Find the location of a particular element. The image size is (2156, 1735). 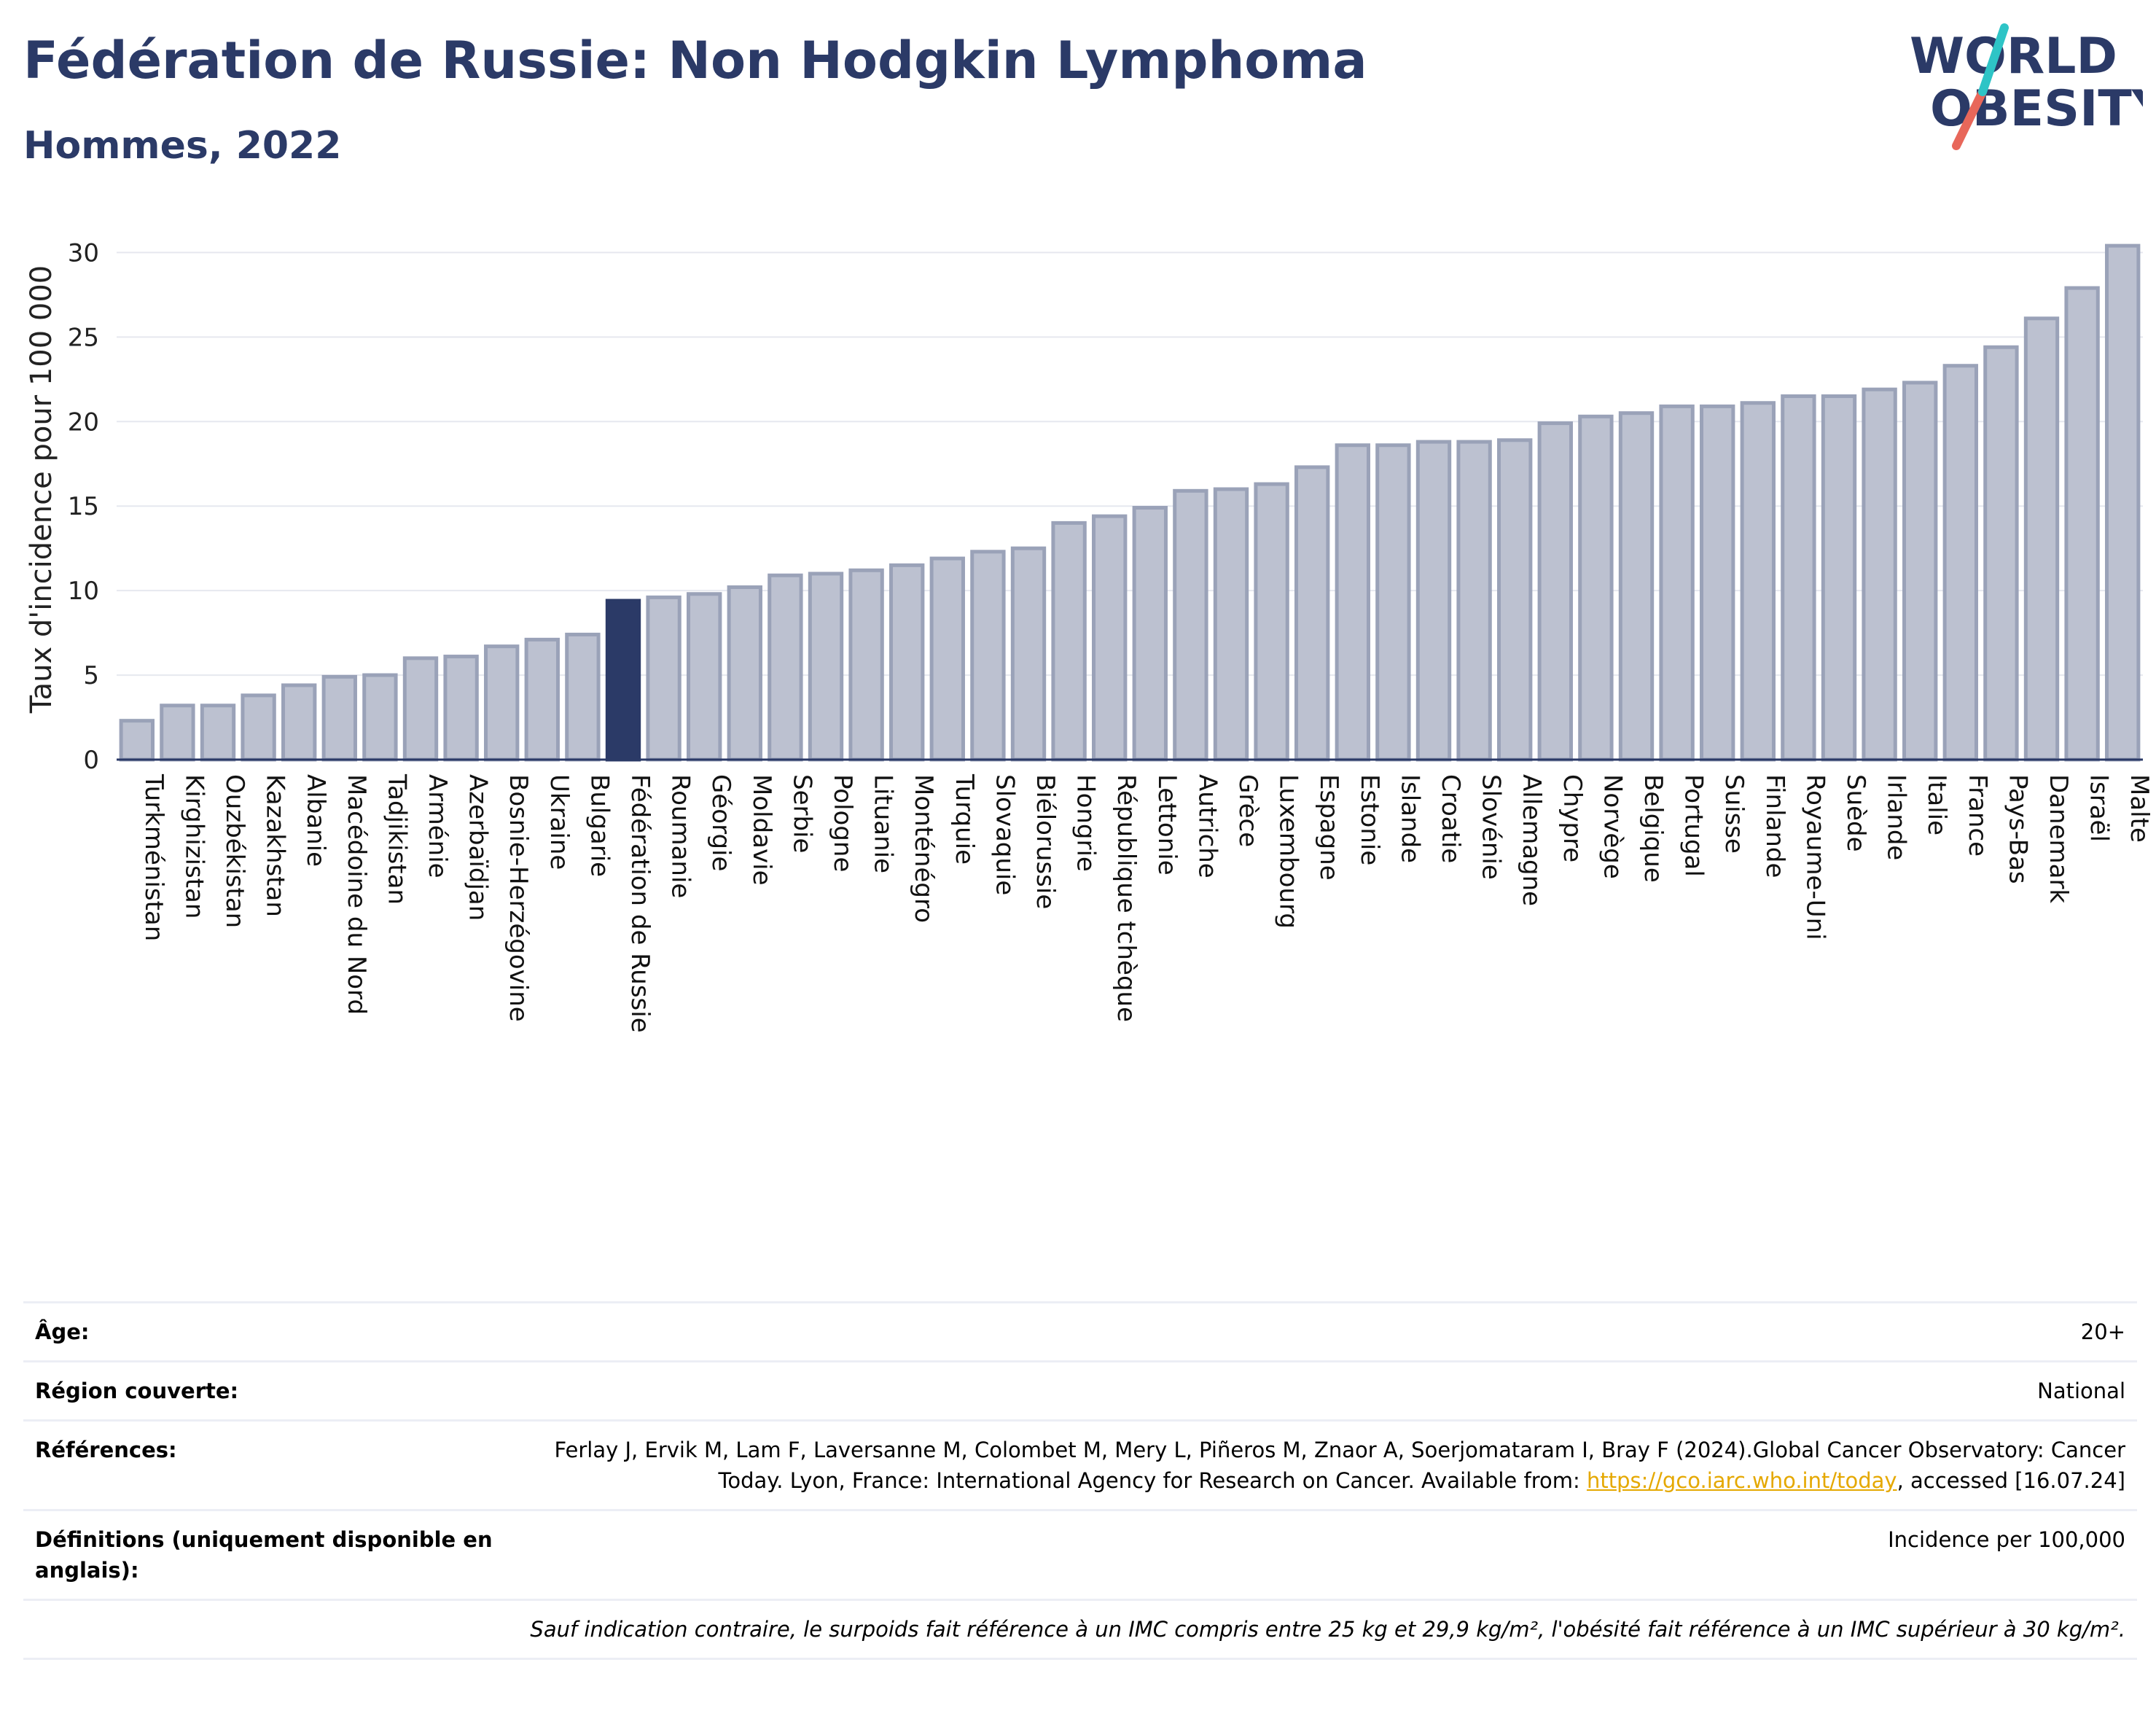

x-tick-label: Norvège is located at coordinates (1613, 826).